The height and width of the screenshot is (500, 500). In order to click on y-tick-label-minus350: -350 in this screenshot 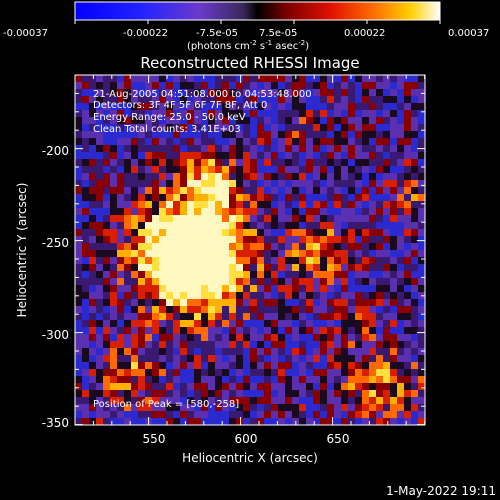, I will do `click(55, 423)`.